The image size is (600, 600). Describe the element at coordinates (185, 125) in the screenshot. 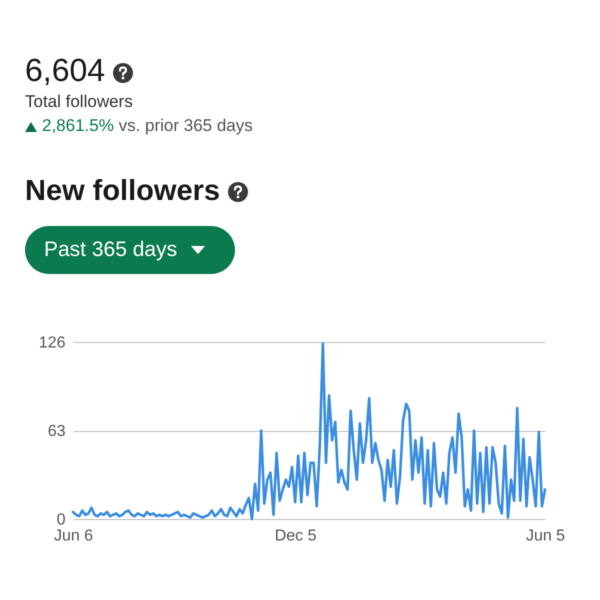

I see `text: vs. prior 365 days` at that location.